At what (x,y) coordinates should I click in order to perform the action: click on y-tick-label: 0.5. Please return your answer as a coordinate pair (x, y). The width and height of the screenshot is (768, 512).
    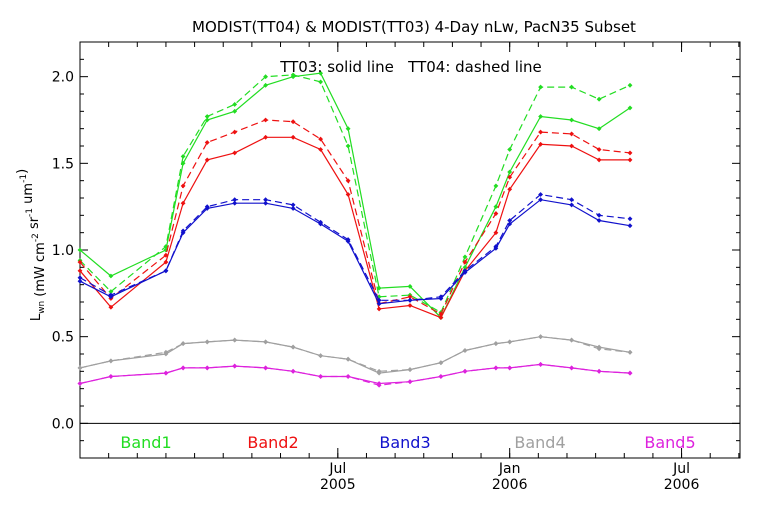
    Looking at the image, I should click on (63, 338).